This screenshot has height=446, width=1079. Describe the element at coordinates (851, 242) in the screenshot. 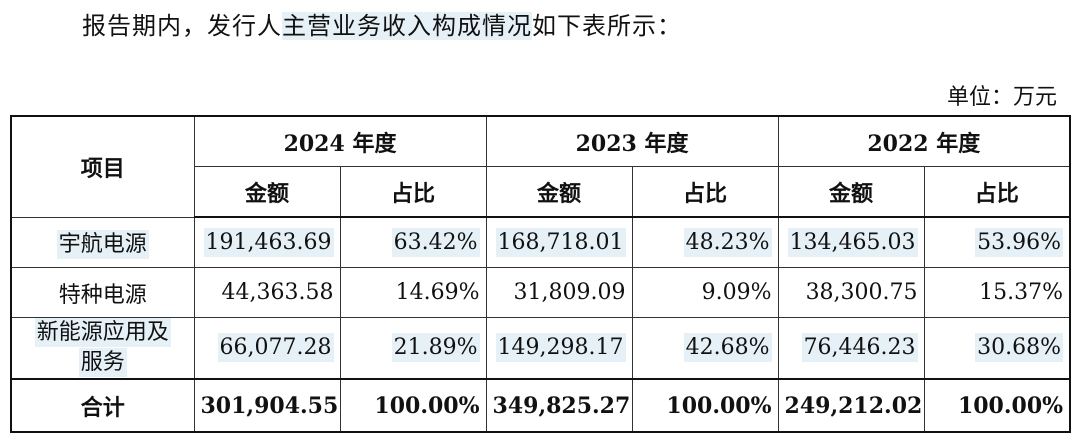

I see `cell-amount: 134,465.03` at that location.